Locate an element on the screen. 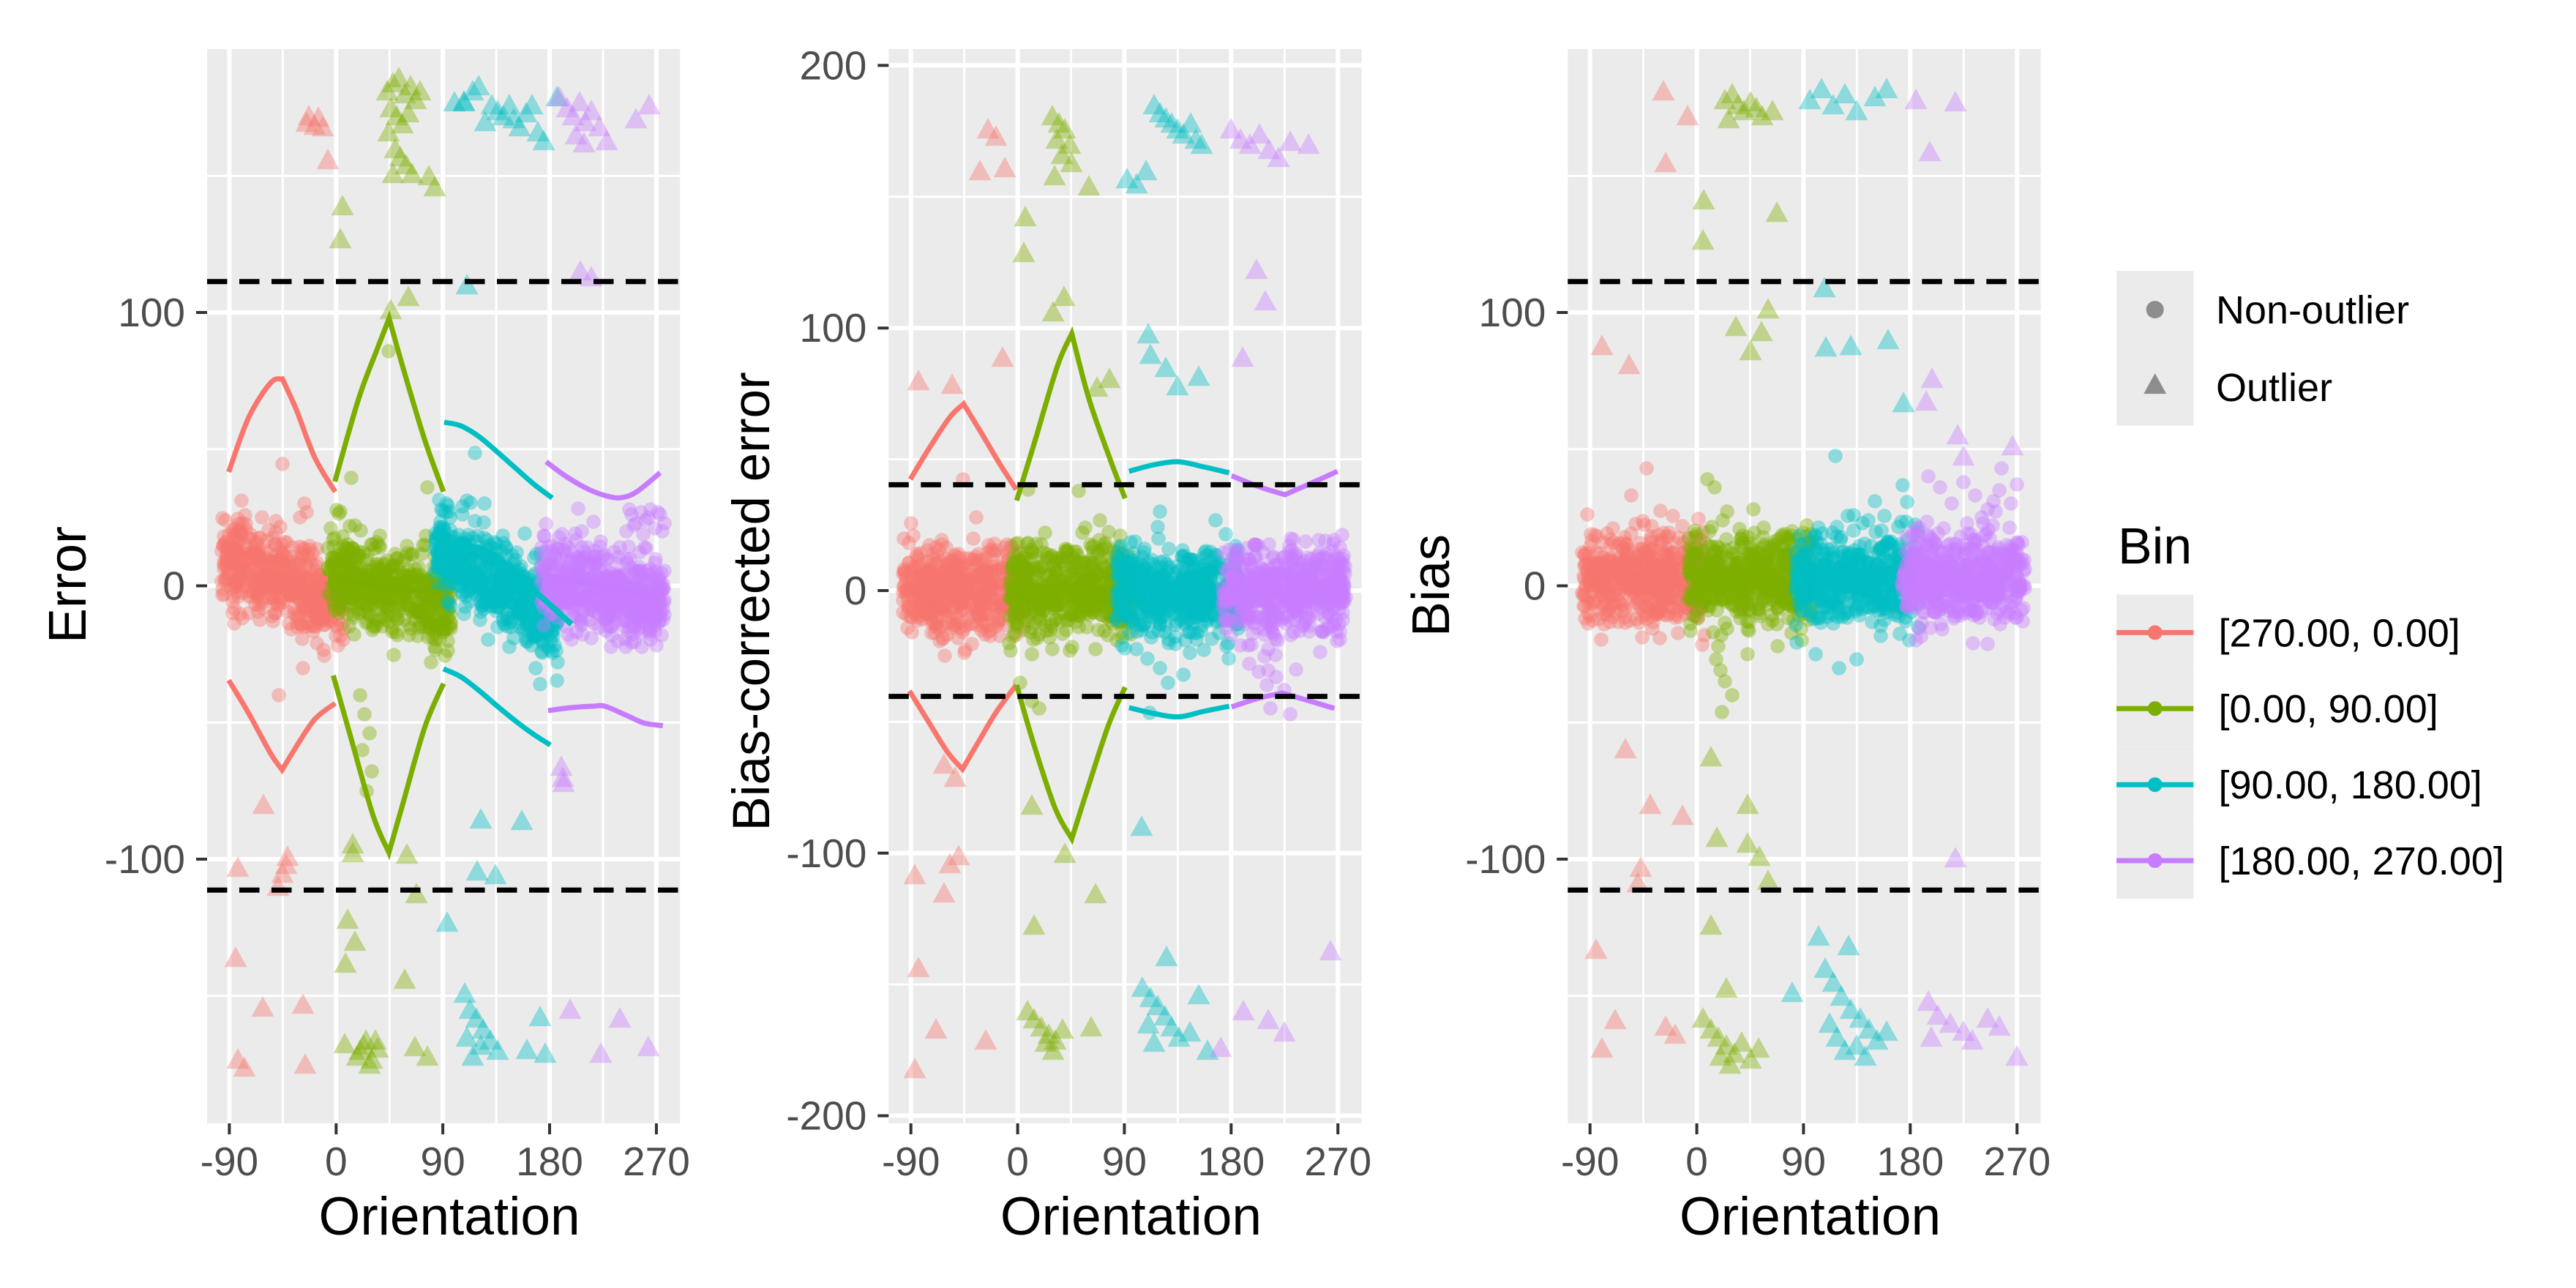 This screenshot has width=2576, height=1288. svg-text: [0.00, 90.00] is located at coordinates (2328, 709).